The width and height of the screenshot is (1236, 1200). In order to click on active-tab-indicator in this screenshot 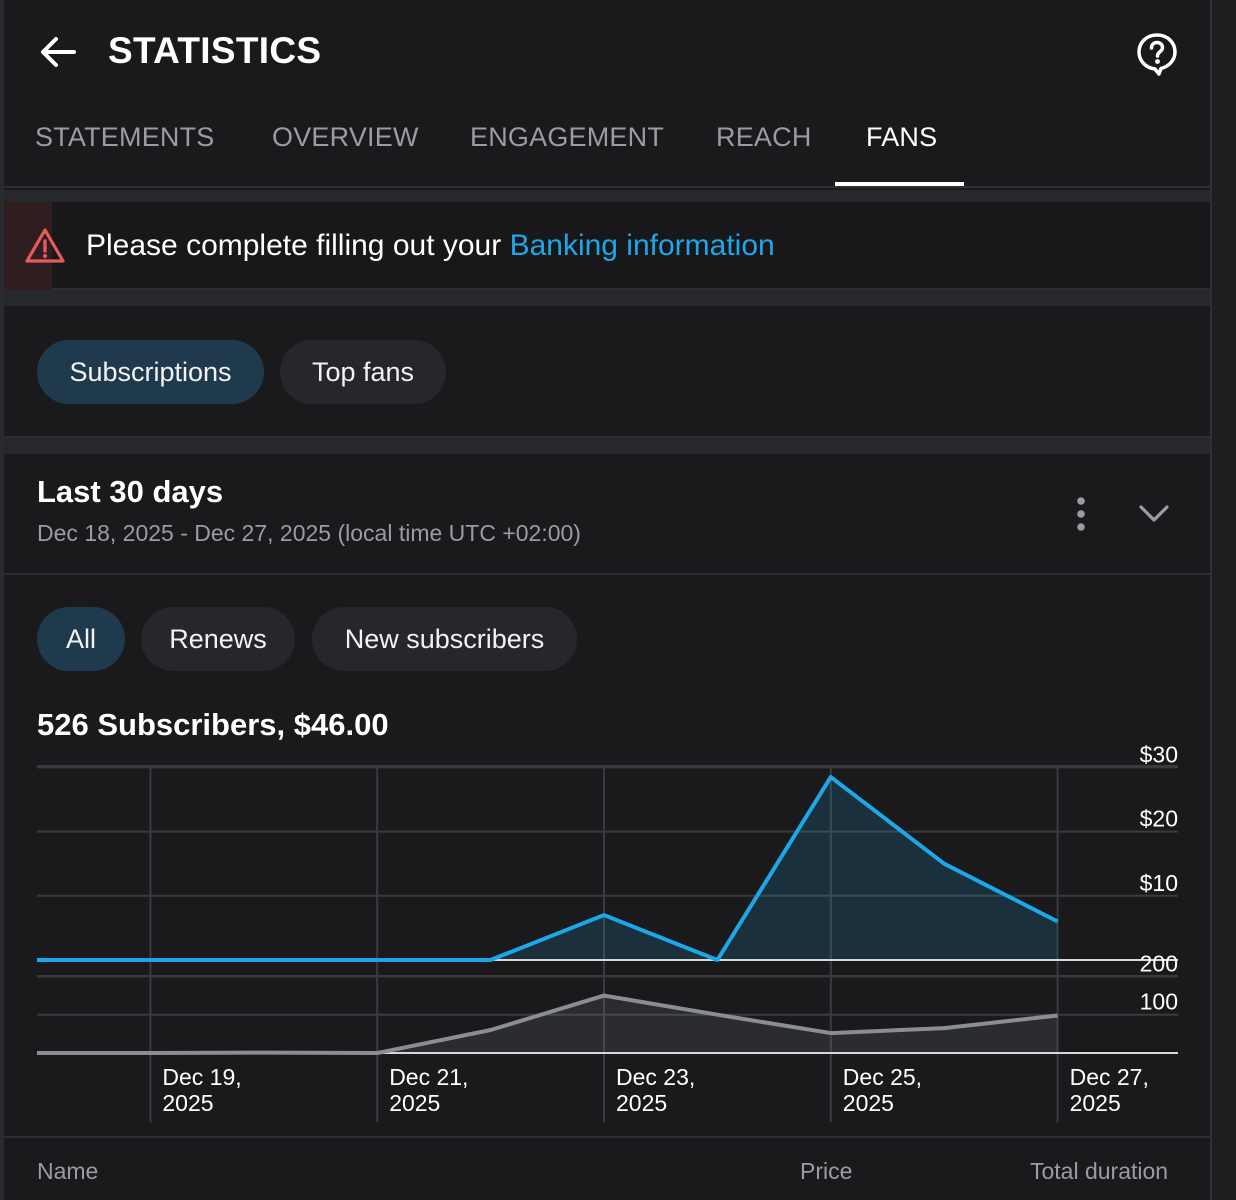, I will do `click(899, 184)`.